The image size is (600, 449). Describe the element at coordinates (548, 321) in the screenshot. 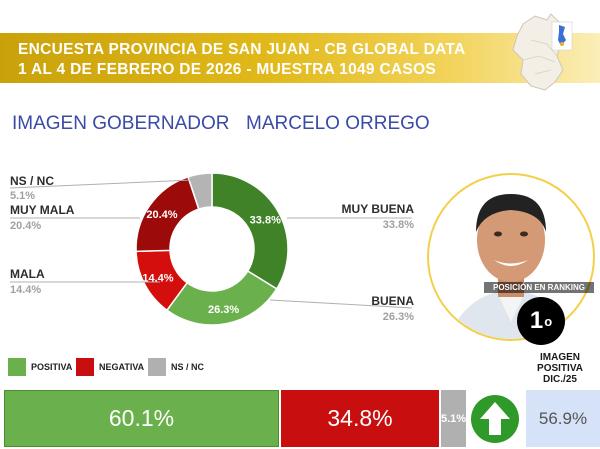

I see `ranking-suffix: o` at that location.